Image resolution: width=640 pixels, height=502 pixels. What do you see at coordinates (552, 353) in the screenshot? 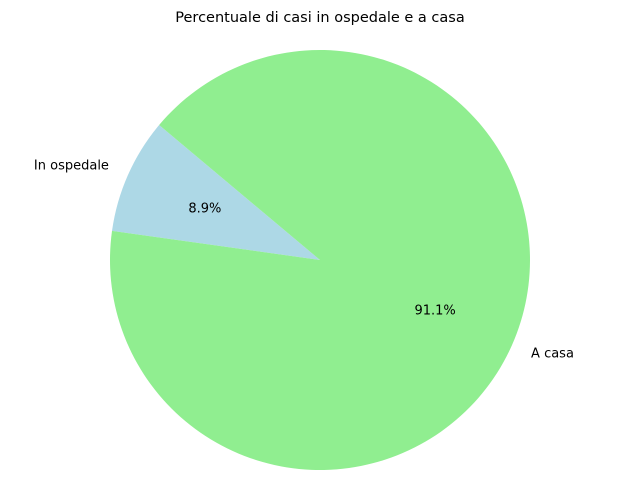
I see `slice-label-a-casa: A casa` at bounding box center [552, 353].